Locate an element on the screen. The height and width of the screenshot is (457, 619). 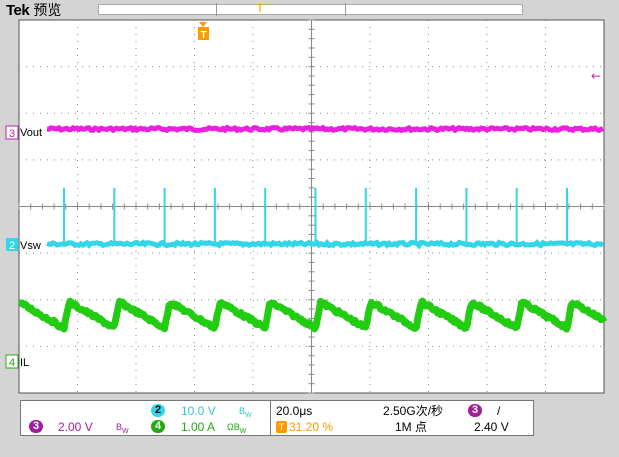
ch3-badge: 3 is located at coordinates (36, 426).